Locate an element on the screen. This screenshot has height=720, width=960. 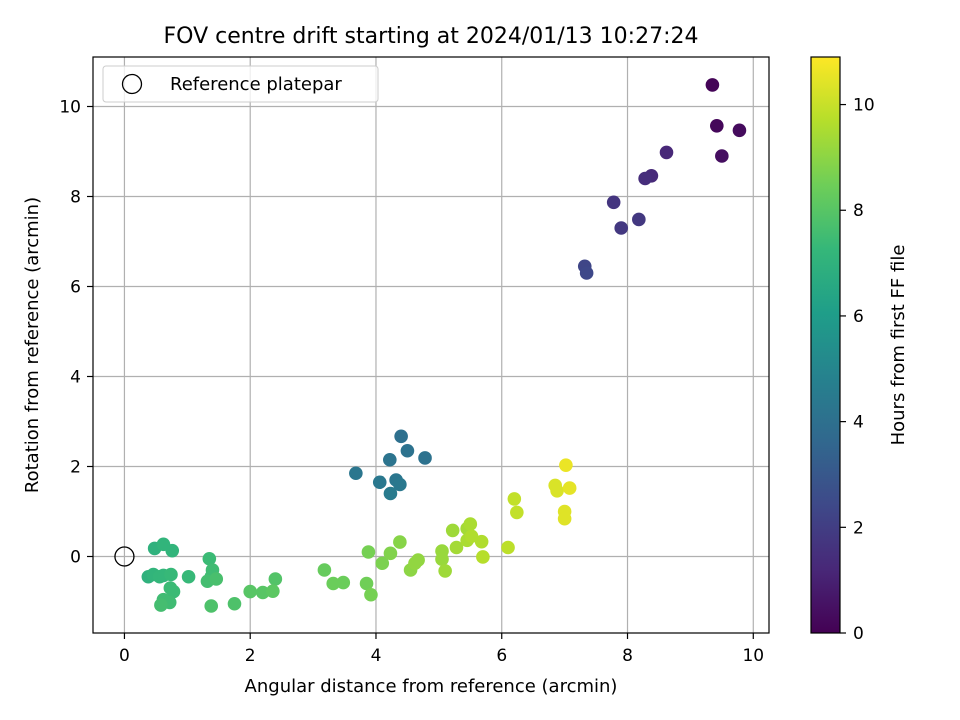
y-tick-label: 2 is located at coordinates (75, 468).